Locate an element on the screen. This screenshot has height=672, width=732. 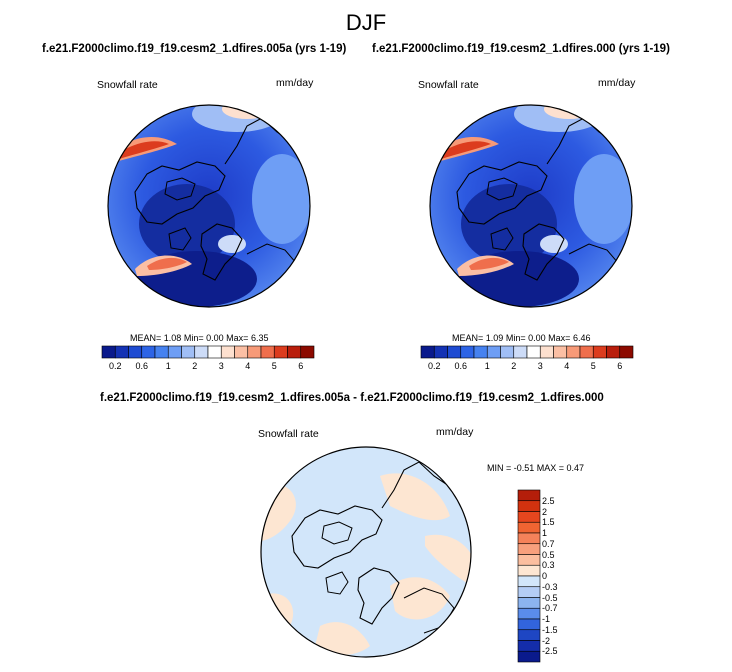
diff-colorbar-tick-label: -0.5 is located at coordinates (550, 597).